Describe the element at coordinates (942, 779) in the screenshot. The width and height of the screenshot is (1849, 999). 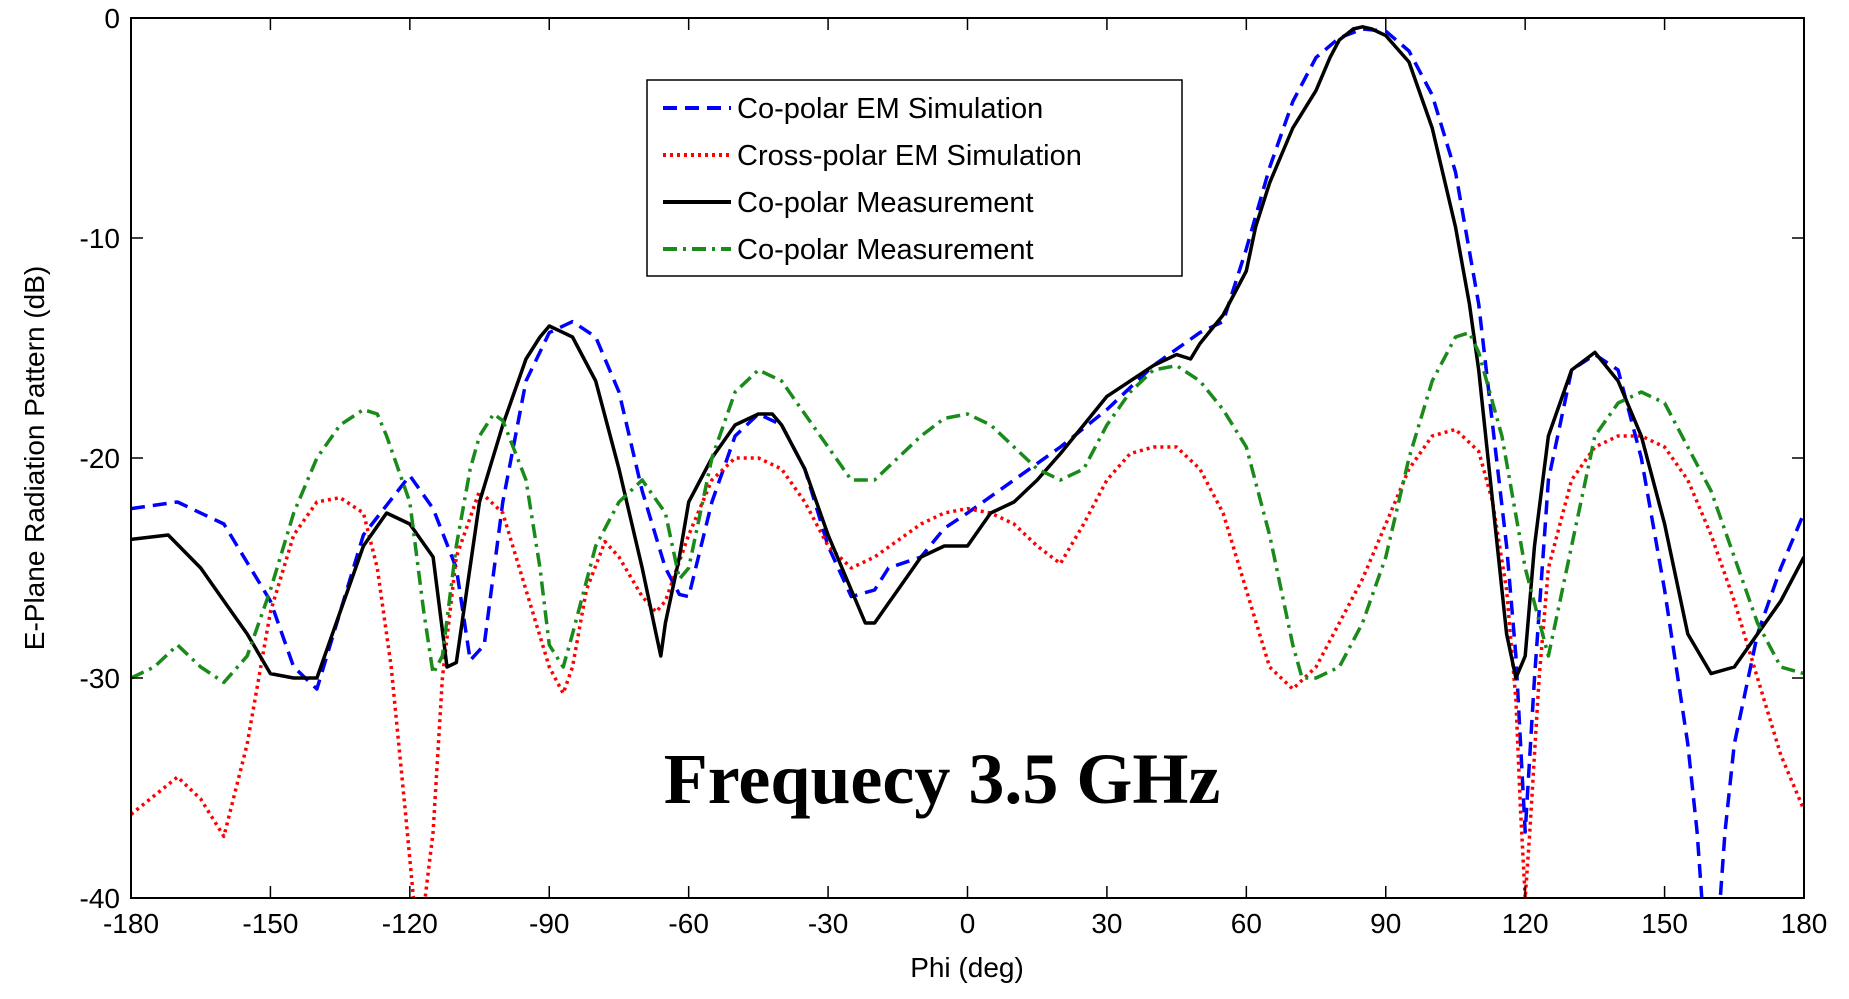
I see `frequency-annotation: Frequecy 3.5 GHz` at that location.